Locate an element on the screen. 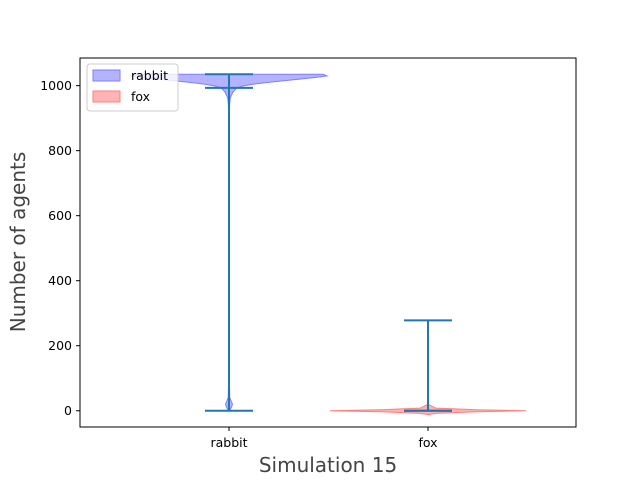  x-axis-ticks: rabbit fox is located at coordinates (324, 438).